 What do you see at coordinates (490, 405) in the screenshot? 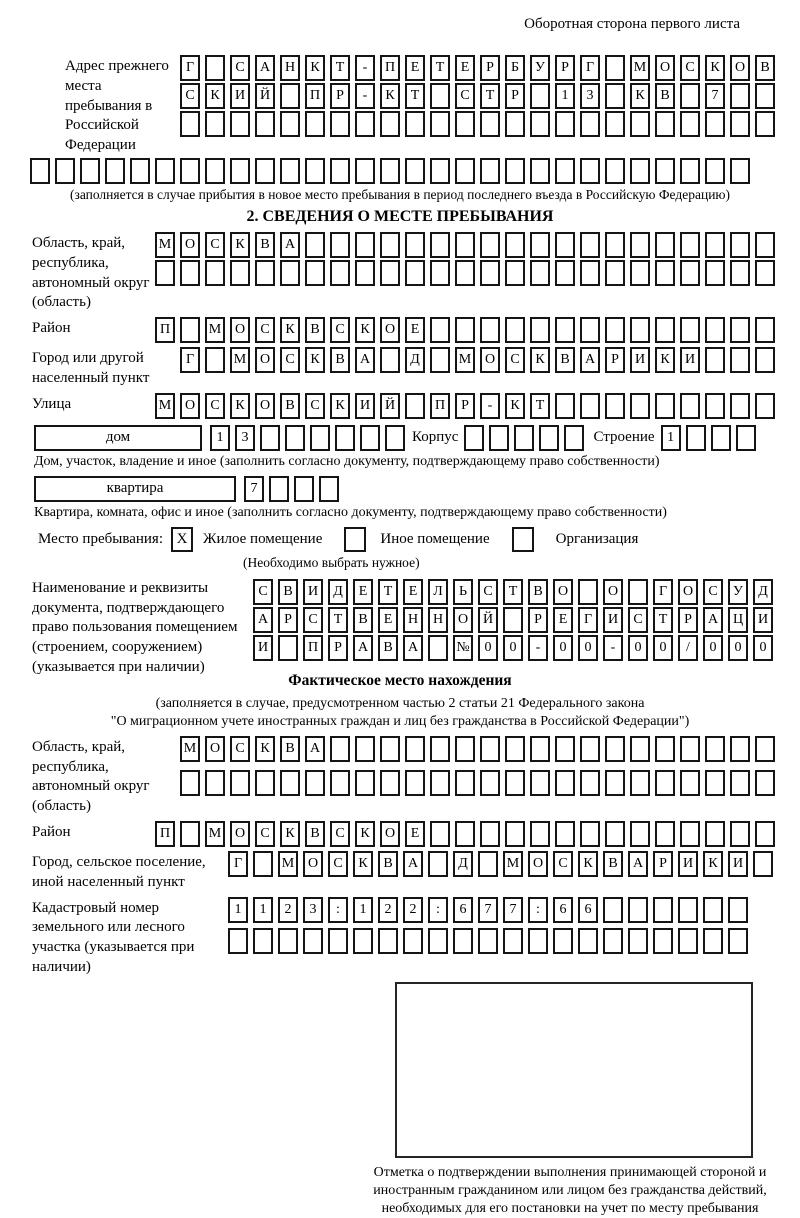
I see `form-cell: -` at bounding box center [490, 405].